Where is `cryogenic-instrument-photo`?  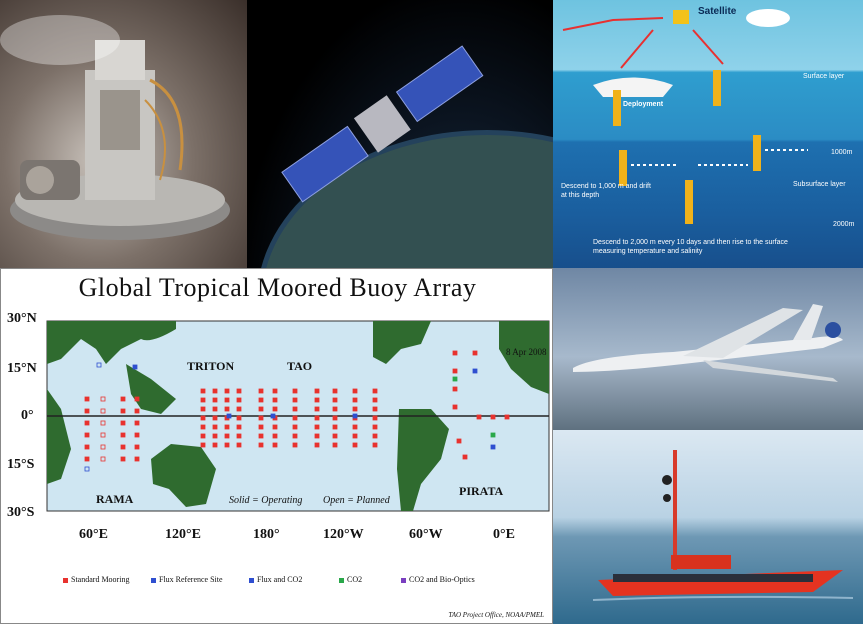 cryogenic-instrument-photo is located at coordinates (123, 134).